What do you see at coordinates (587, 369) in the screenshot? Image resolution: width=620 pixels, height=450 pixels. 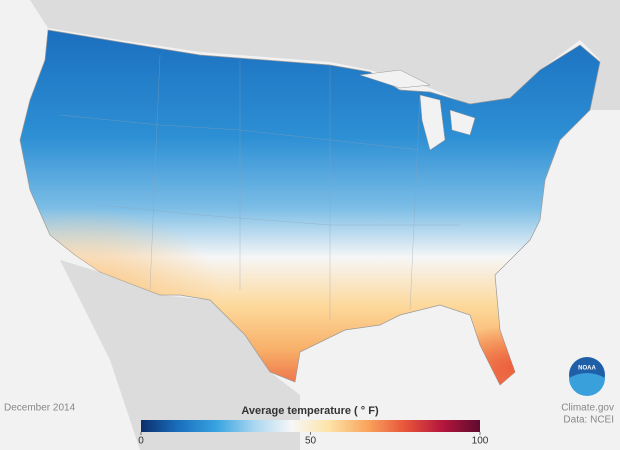 I see `logo-text: NOAA` at bounding box center [587, 369].